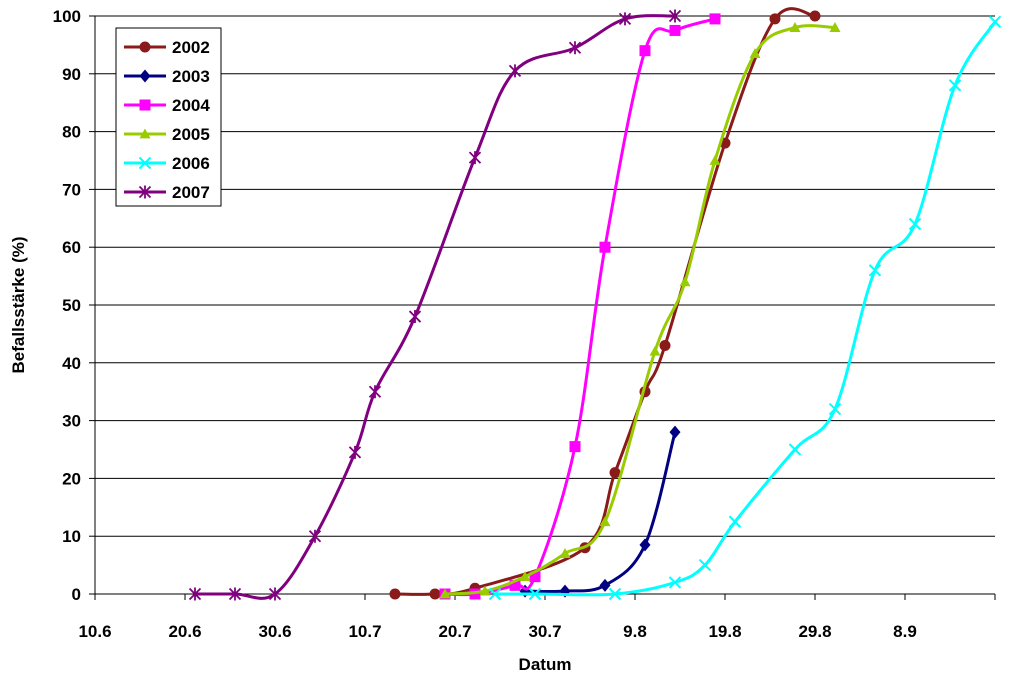 The width and height of the screenshot is (1012, 677). Describe the element at coordinates (71, 305) in the screenshot. I see `y-tick-label: 50` at that location.